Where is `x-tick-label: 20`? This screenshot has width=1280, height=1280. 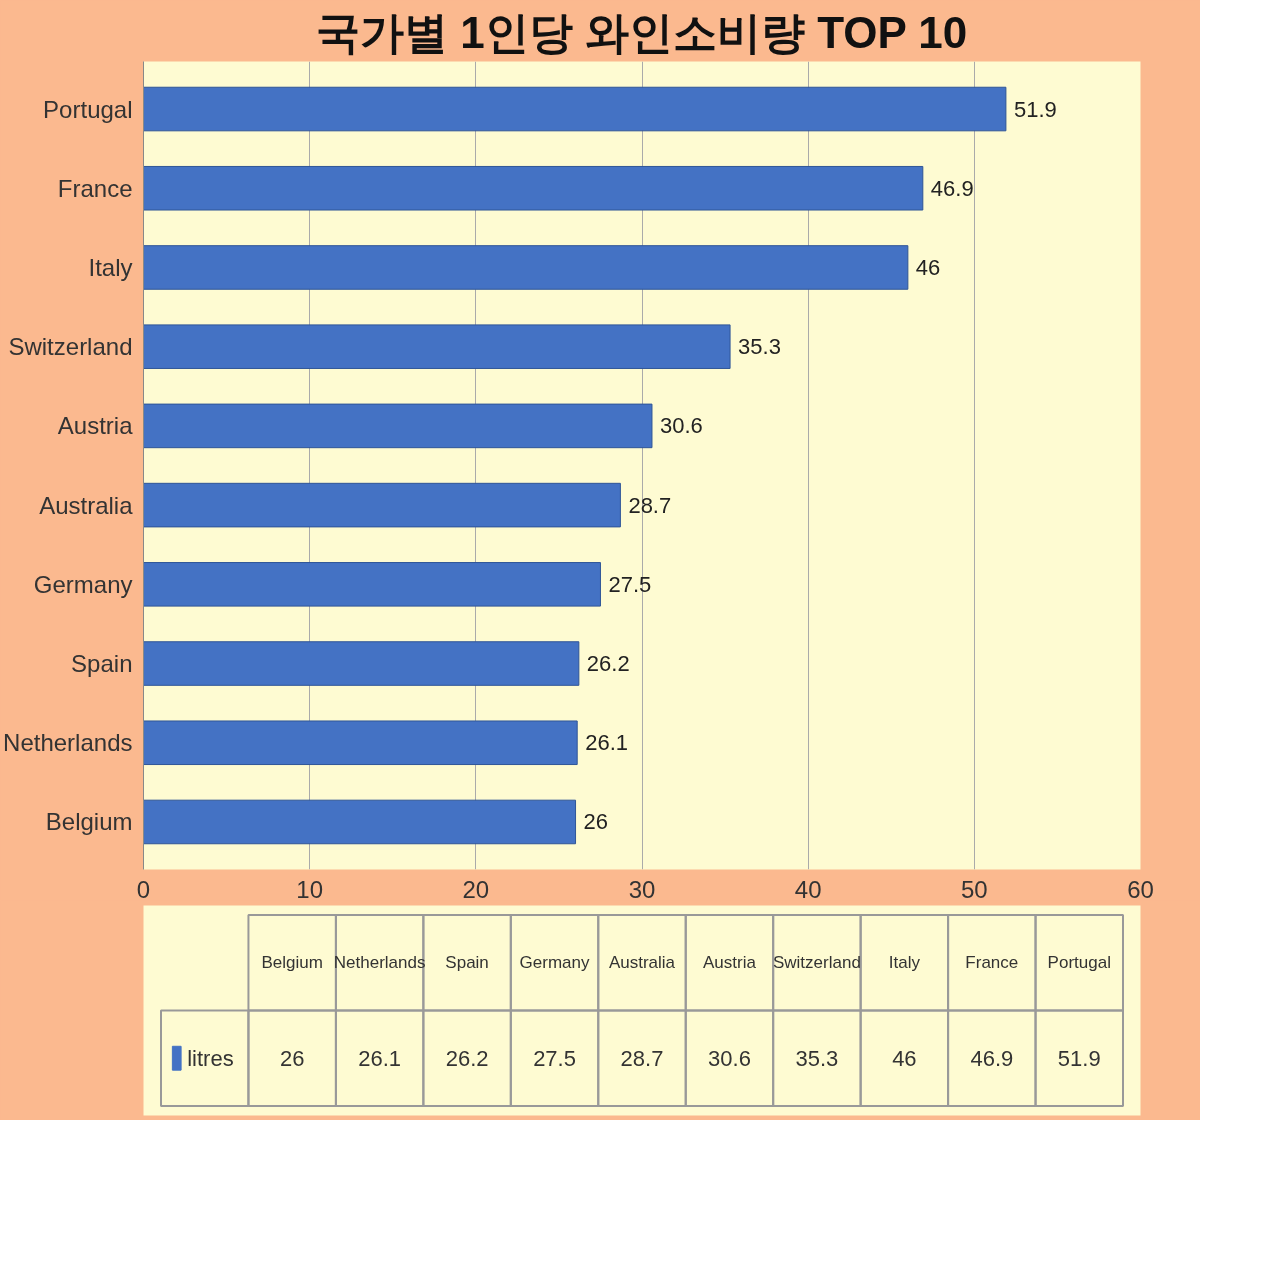
x-tick-label: 20 is located at coordinates (476, 889).